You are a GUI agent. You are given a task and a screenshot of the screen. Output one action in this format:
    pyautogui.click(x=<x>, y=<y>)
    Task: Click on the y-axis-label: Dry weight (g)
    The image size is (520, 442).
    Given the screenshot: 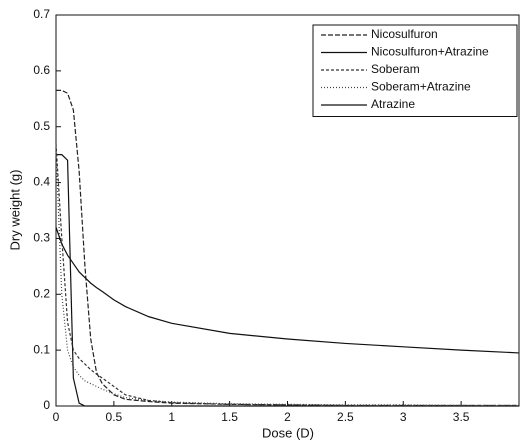 What is the action you would take?
    pyautogui.click(x=14, y=210)
    